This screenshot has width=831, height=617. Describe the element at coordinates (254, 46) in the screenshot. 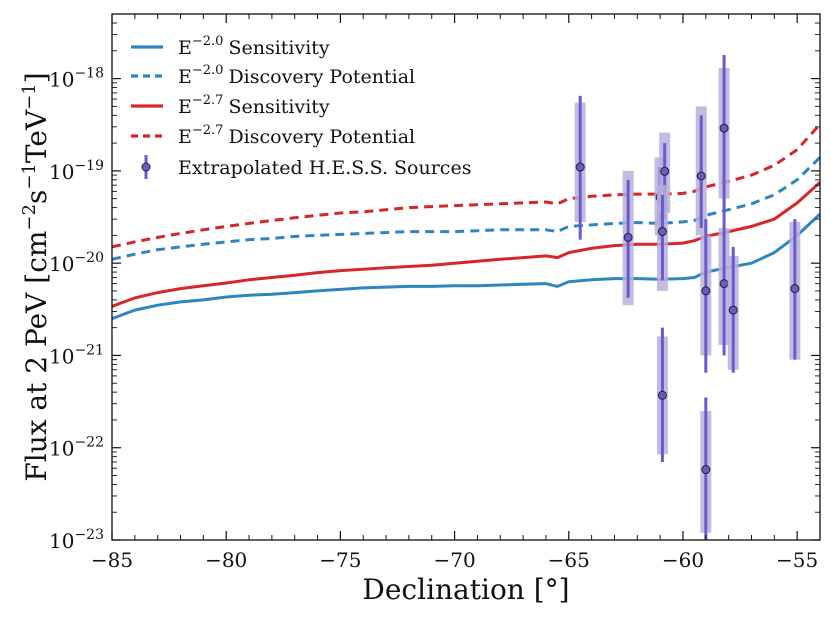

I see `legend-label-e20-sensitivity: E−2.0 Sensitivity` at that location.